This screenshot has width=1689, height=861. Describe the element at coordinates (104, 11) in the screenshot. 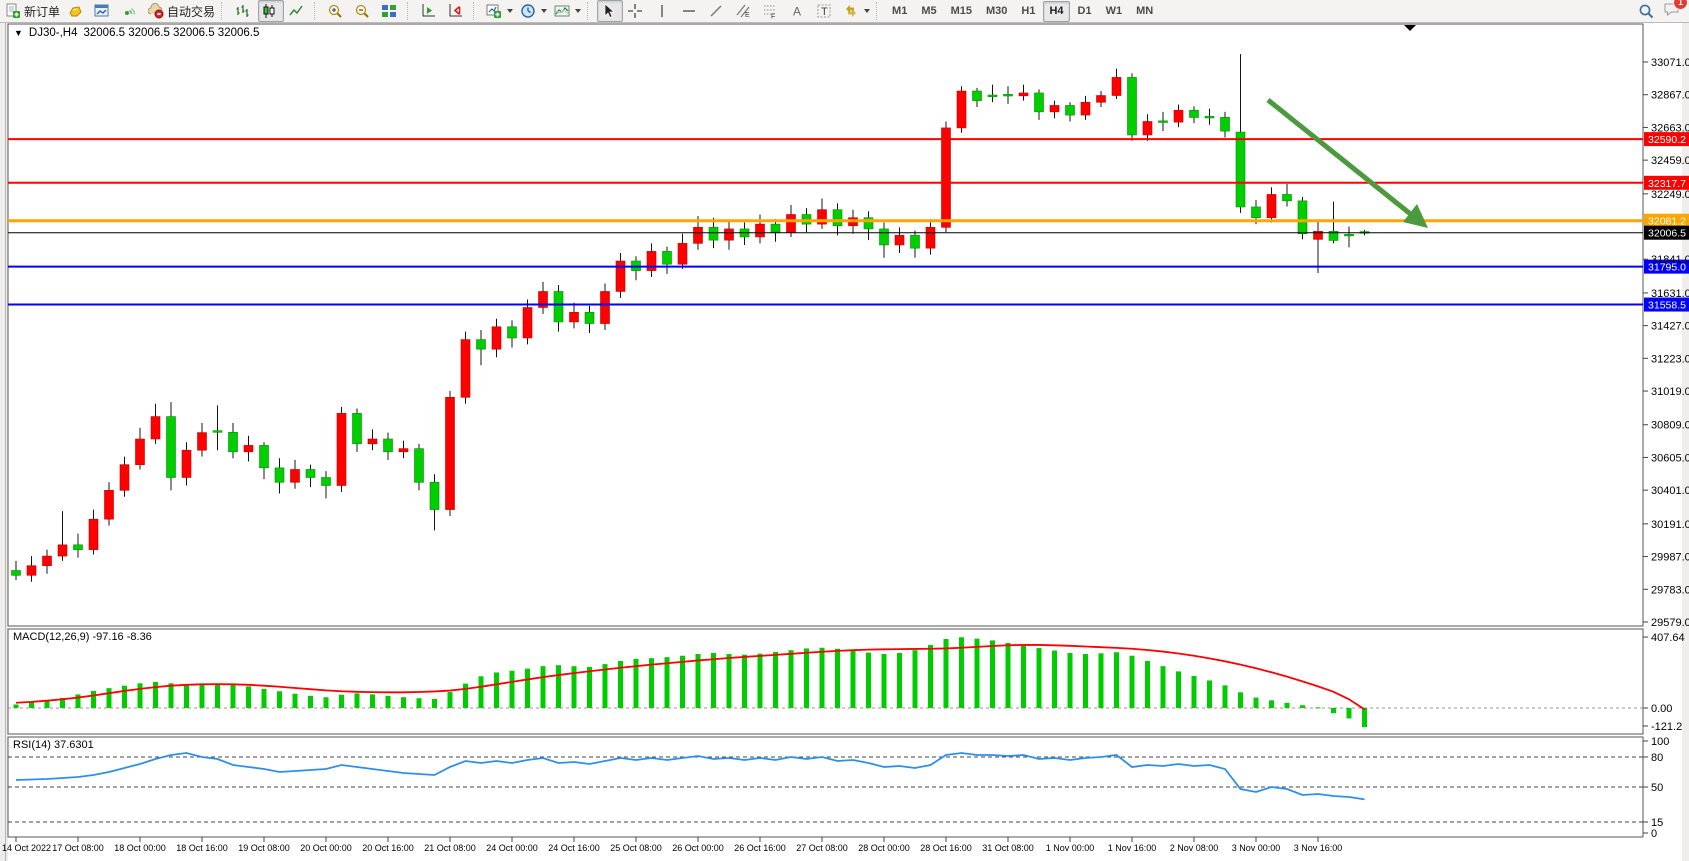

I see `chart-window-button` at that location.